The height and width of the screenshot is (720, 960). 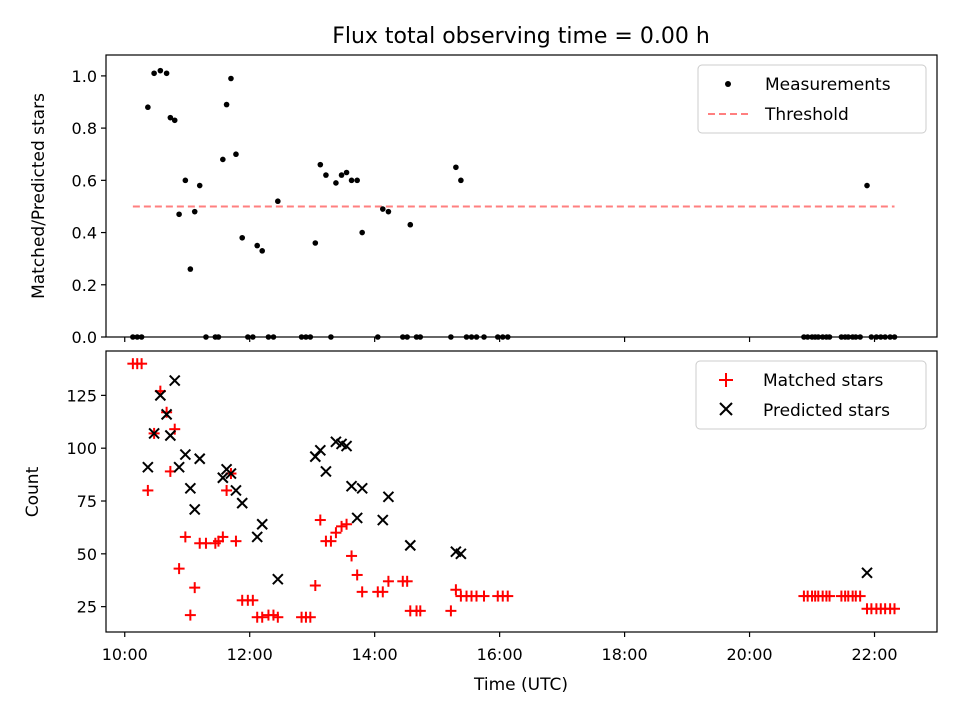 I want to click on legend-matched-label: Matched stars, so click(x=823, y=381).